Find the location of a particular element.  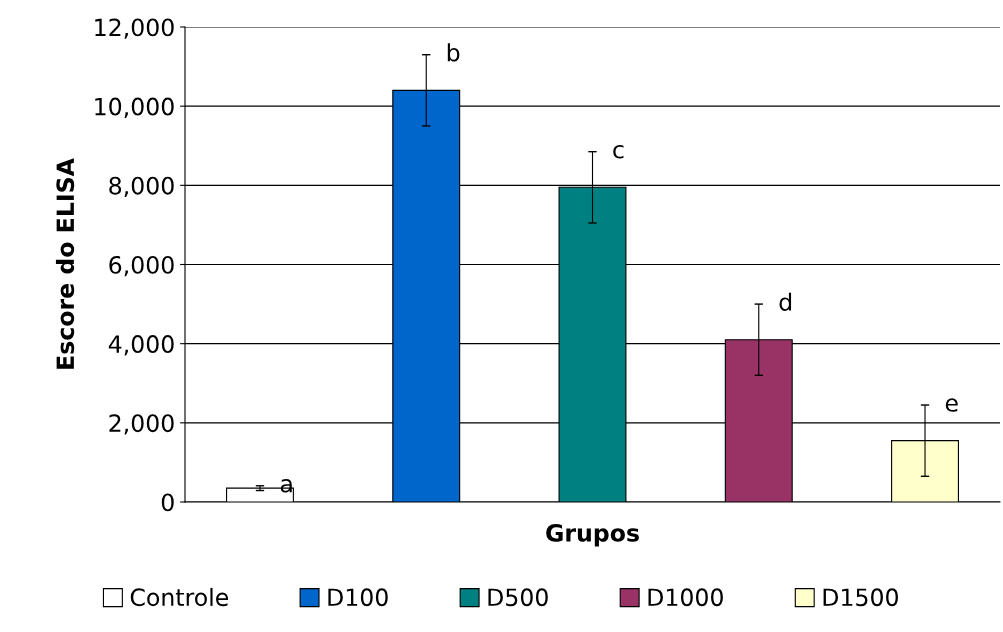

legend-label: Controle is located at coordinates (179, 597).